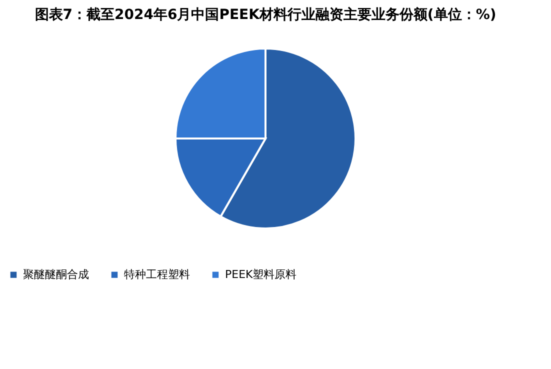 This screenshot has height=369, width=551. What do you see at coordinates (157, 274) in the screenshot?
I see `legend-label: 特种工程塑料` at bounding box center [157, 274].